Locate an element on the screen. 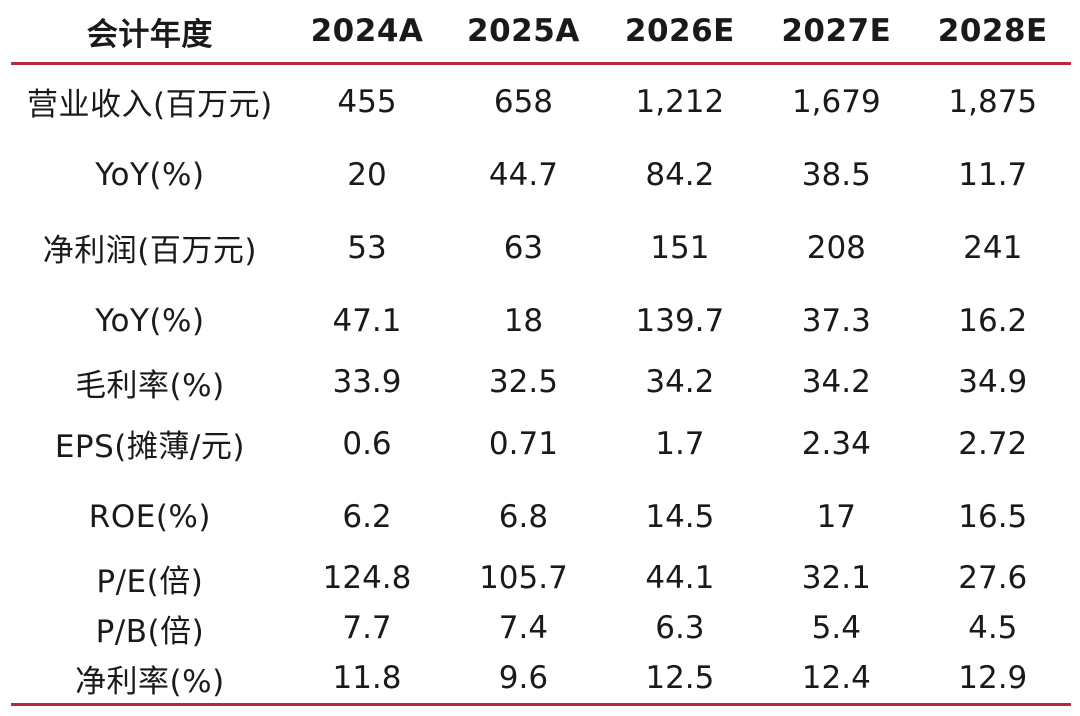  table-cell: 32.5 is located at coordinates (523, 382).